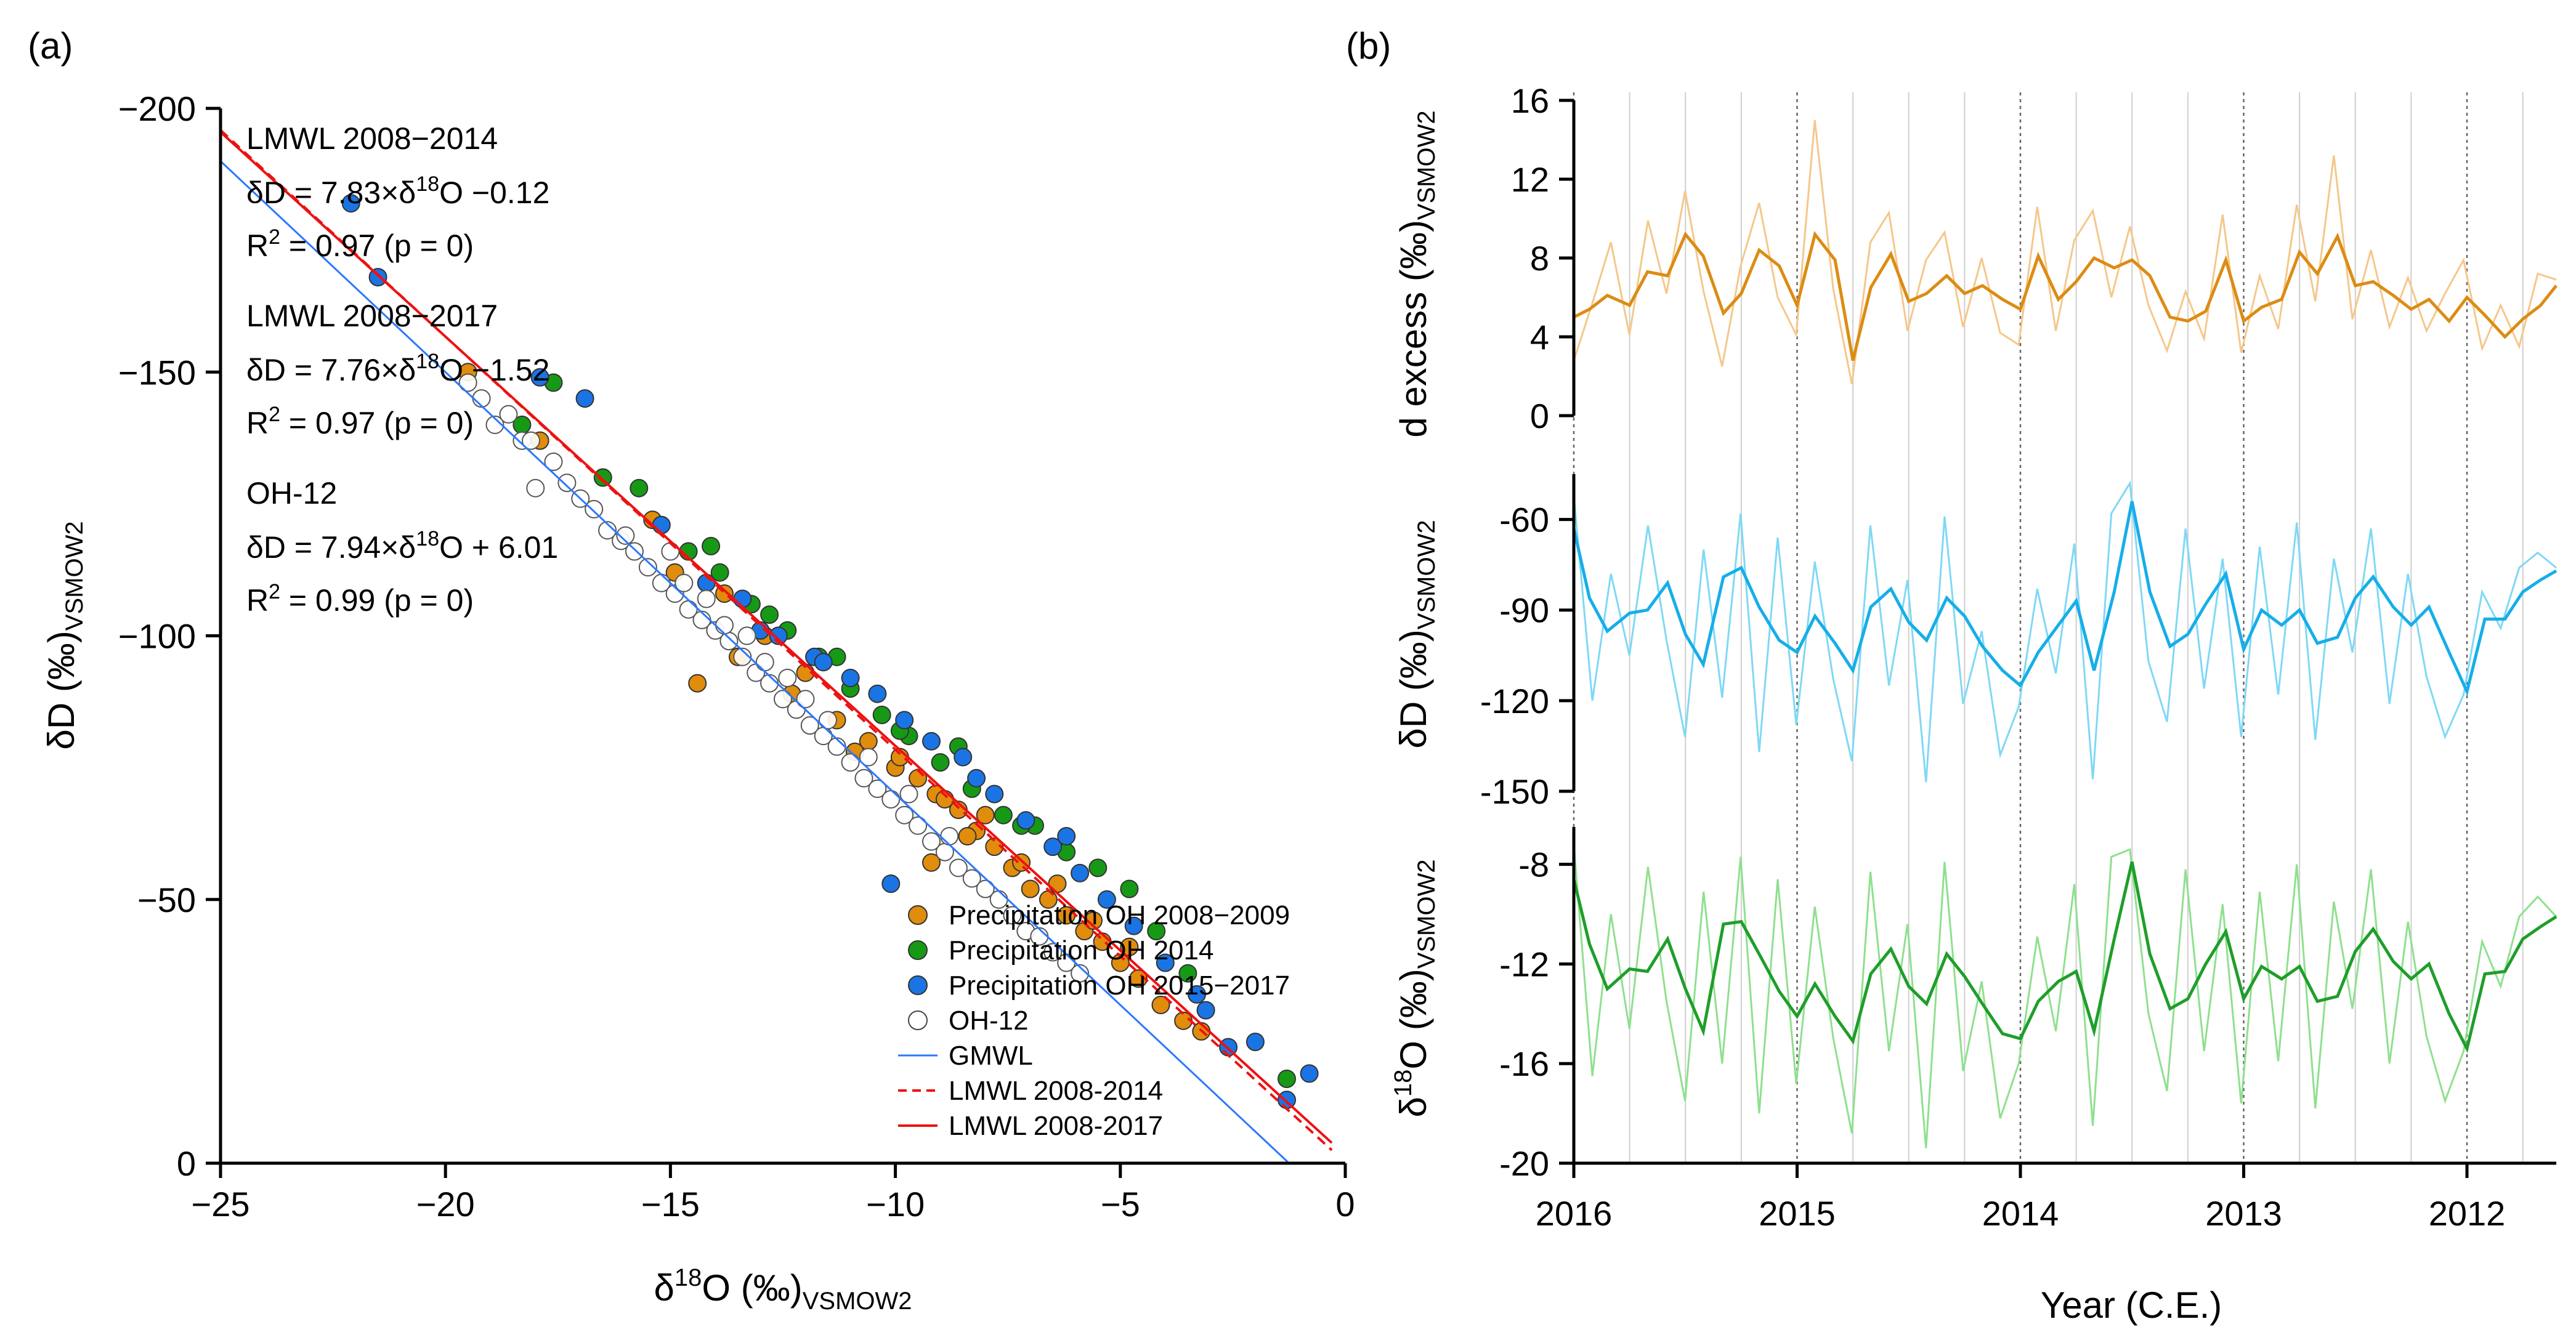  Describe the element at coordinates (2065, 296) in the screenshot. I see `series-d-excess-smoothed` at that location.